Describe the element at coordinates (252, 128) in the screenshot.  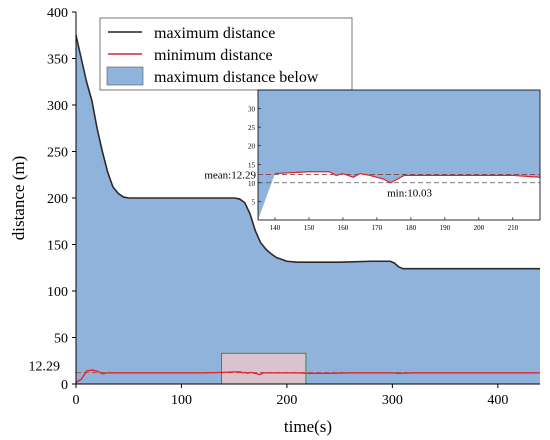
I see `inset-y-tick-label: 25` at that location.